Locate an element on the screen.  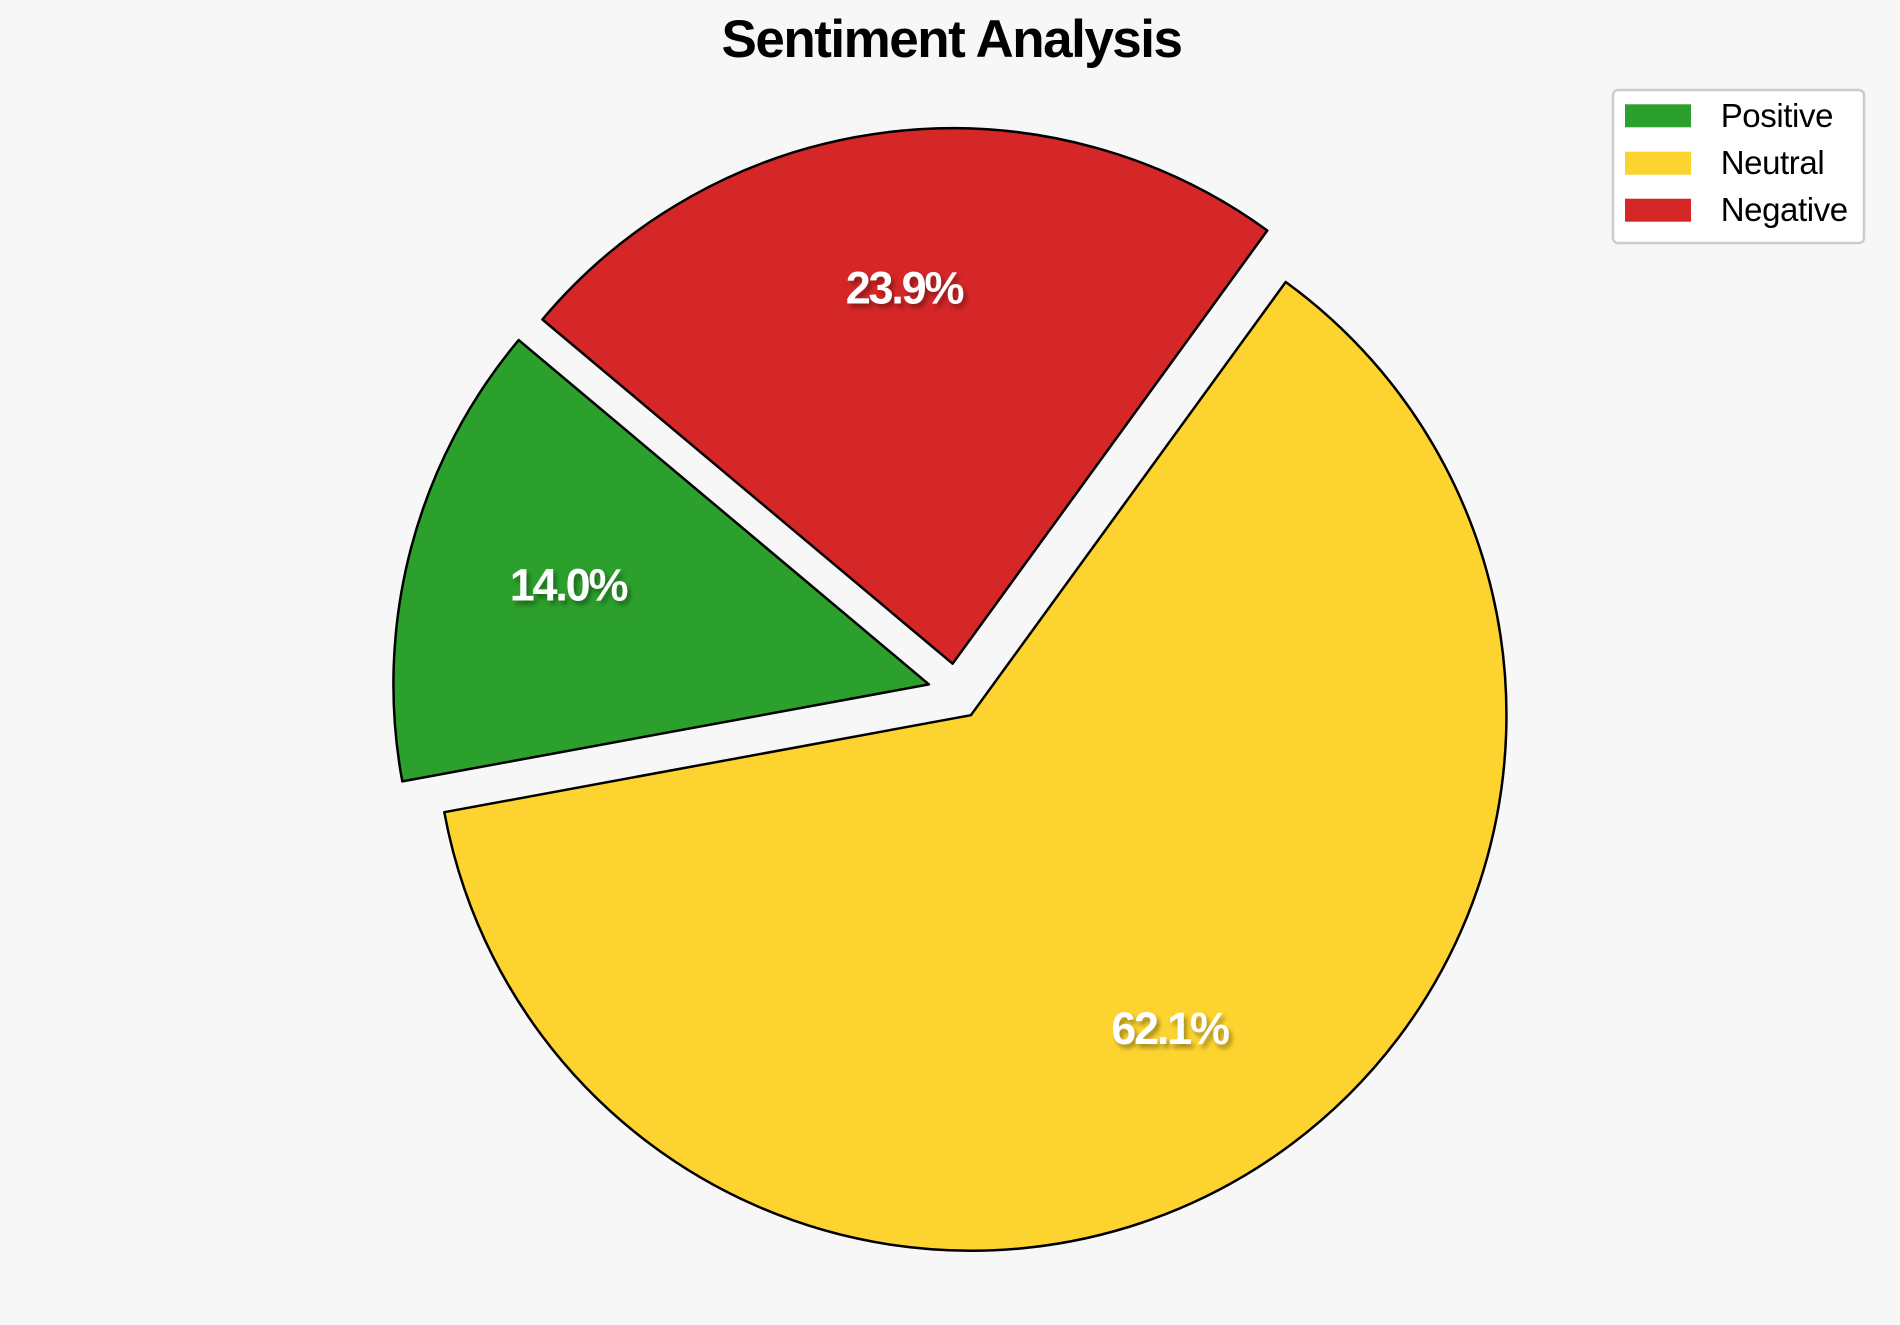
svg-text: 14.0% is located at coordinates (569, 585).